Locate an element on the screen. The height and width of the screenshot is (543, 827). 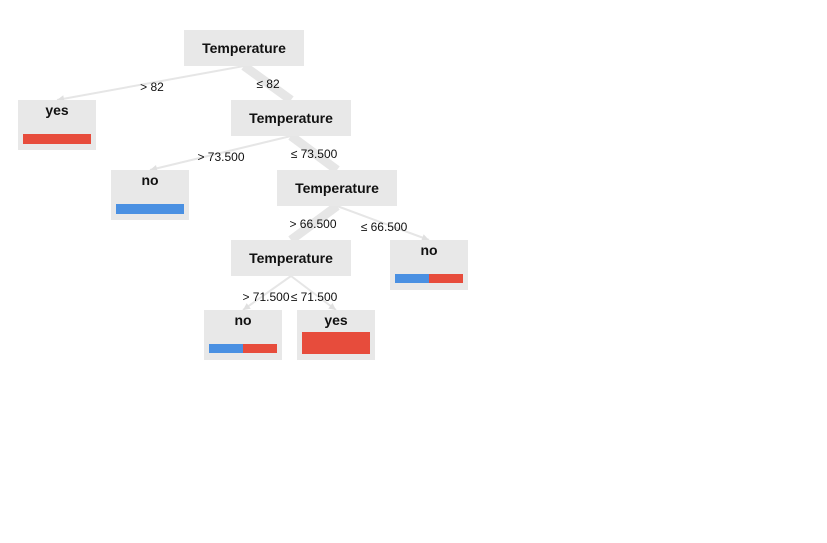
edge-label: > 66.500 is located at coordinates (312, 224).